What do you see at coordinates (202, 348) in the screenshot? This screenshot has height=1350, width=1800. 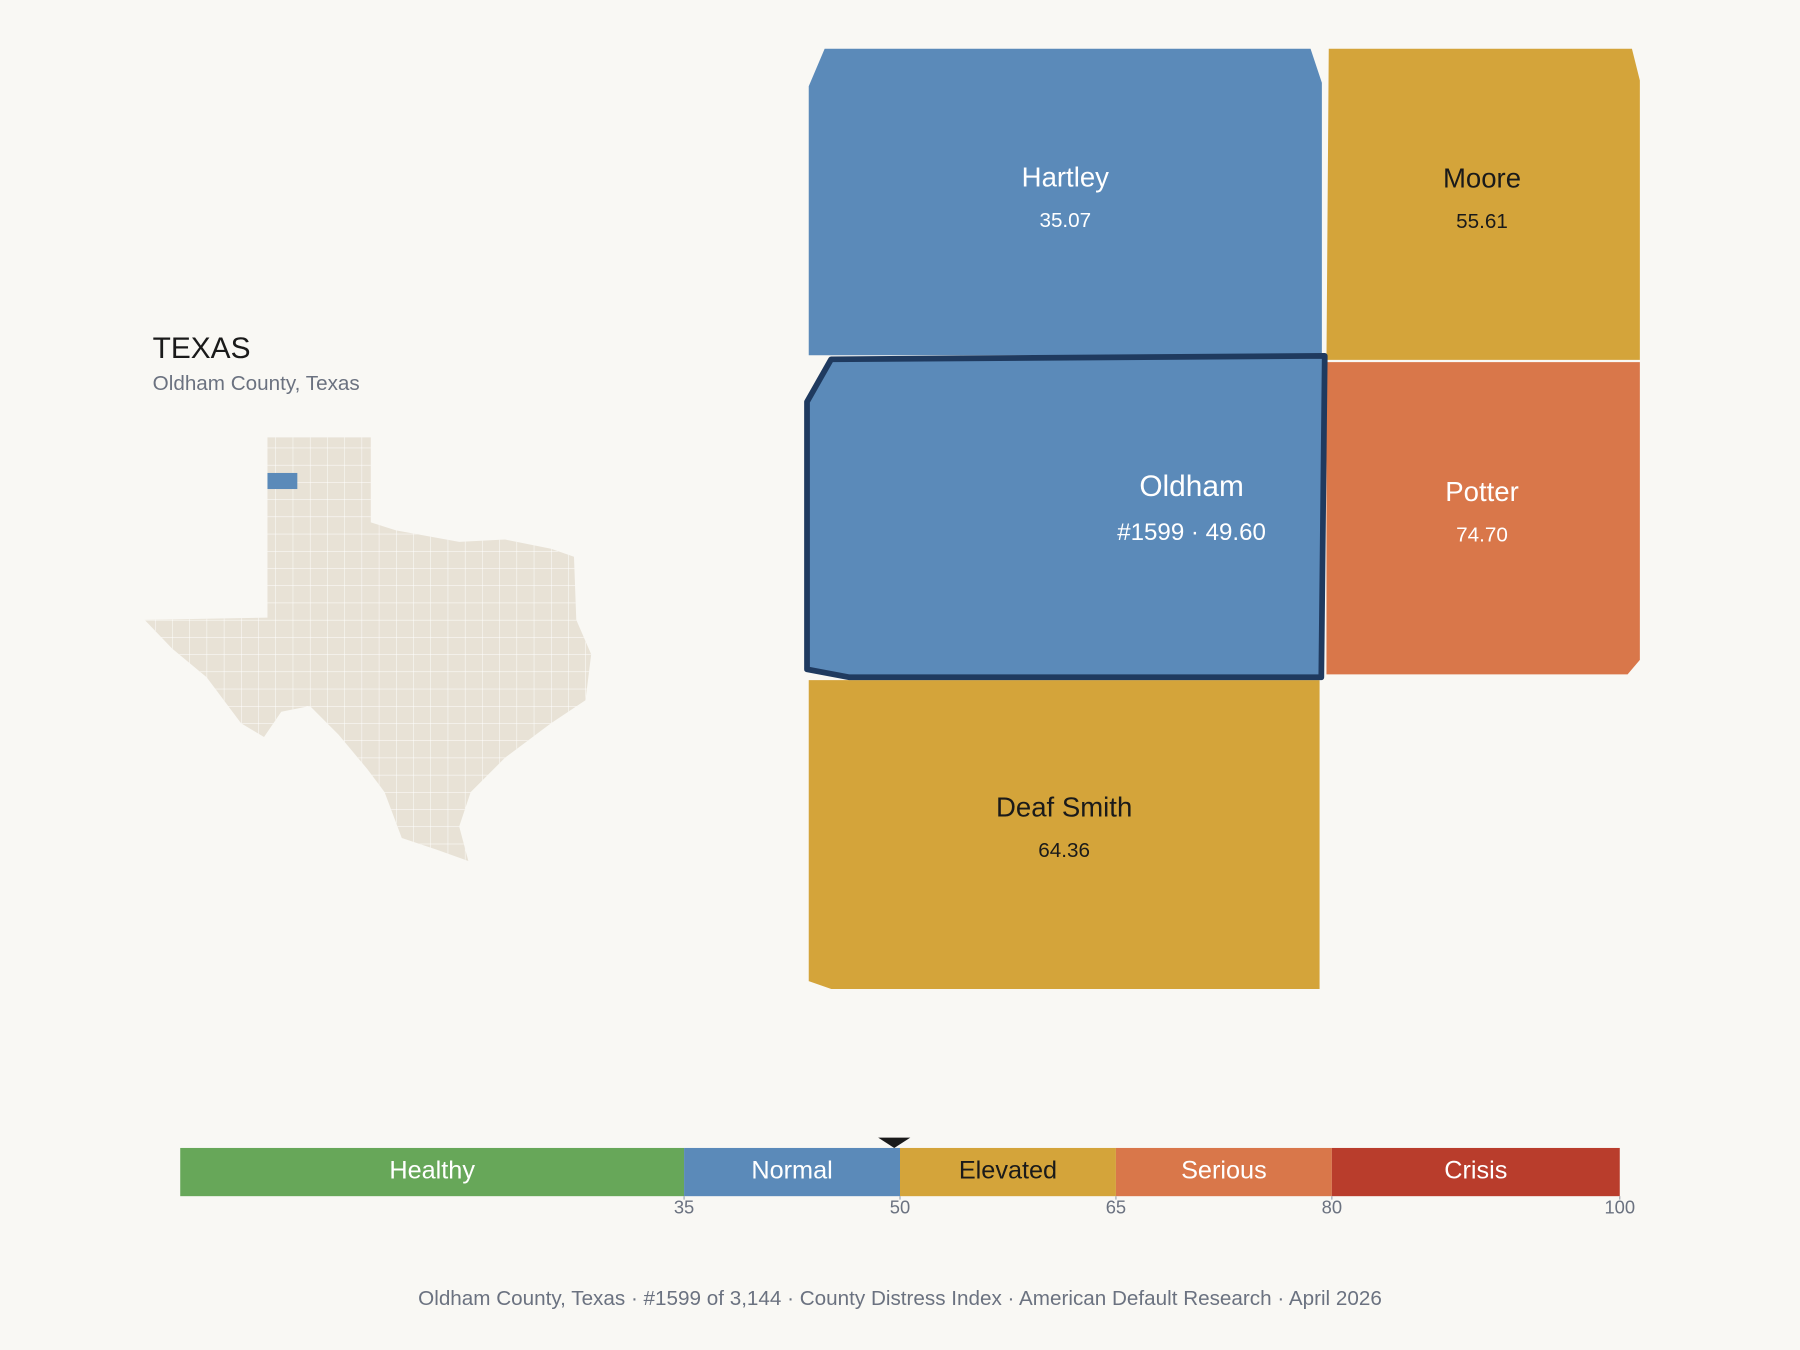 I see `state-title: TEXAS` at bounding box center [202, 348].